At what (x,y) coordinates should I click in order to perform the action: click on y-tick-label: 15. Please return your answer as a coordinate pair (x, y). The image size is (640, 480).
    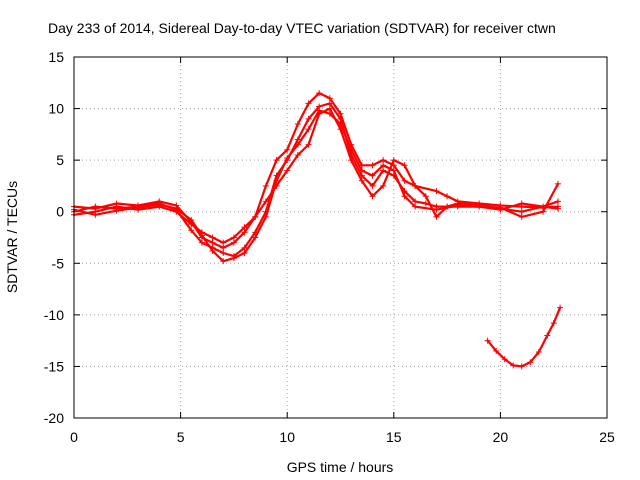
    Looking at the image, I should click on (56, 57).